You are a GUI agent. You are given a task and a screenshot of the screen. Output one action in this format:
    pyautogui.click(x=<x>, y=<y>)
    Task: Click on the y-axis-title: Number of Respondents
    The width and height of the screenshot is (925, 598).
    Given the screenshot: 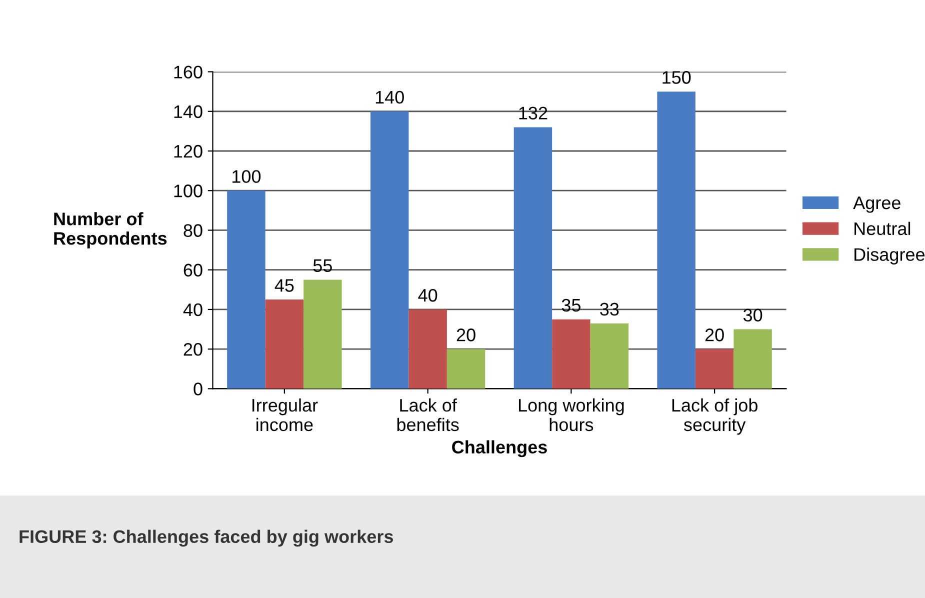 What is the action you would take?
    pyautogui.click(x=110, y=230)
    